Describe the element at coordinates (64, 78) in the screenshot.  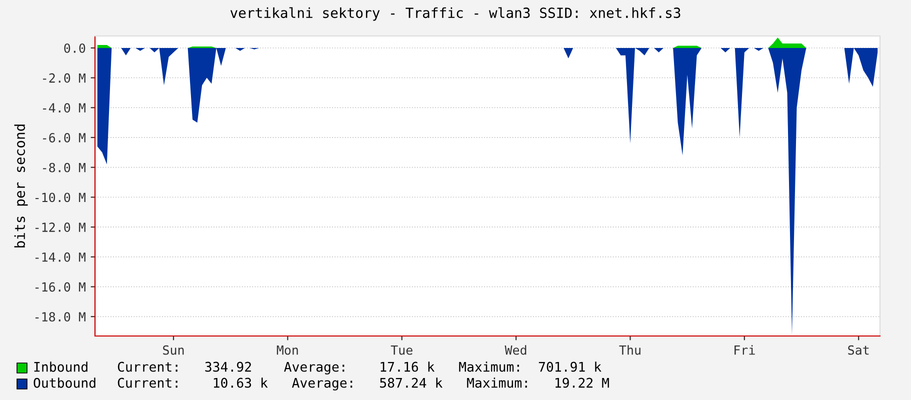
I see `y-tick-label: -2.0 M` at that location.